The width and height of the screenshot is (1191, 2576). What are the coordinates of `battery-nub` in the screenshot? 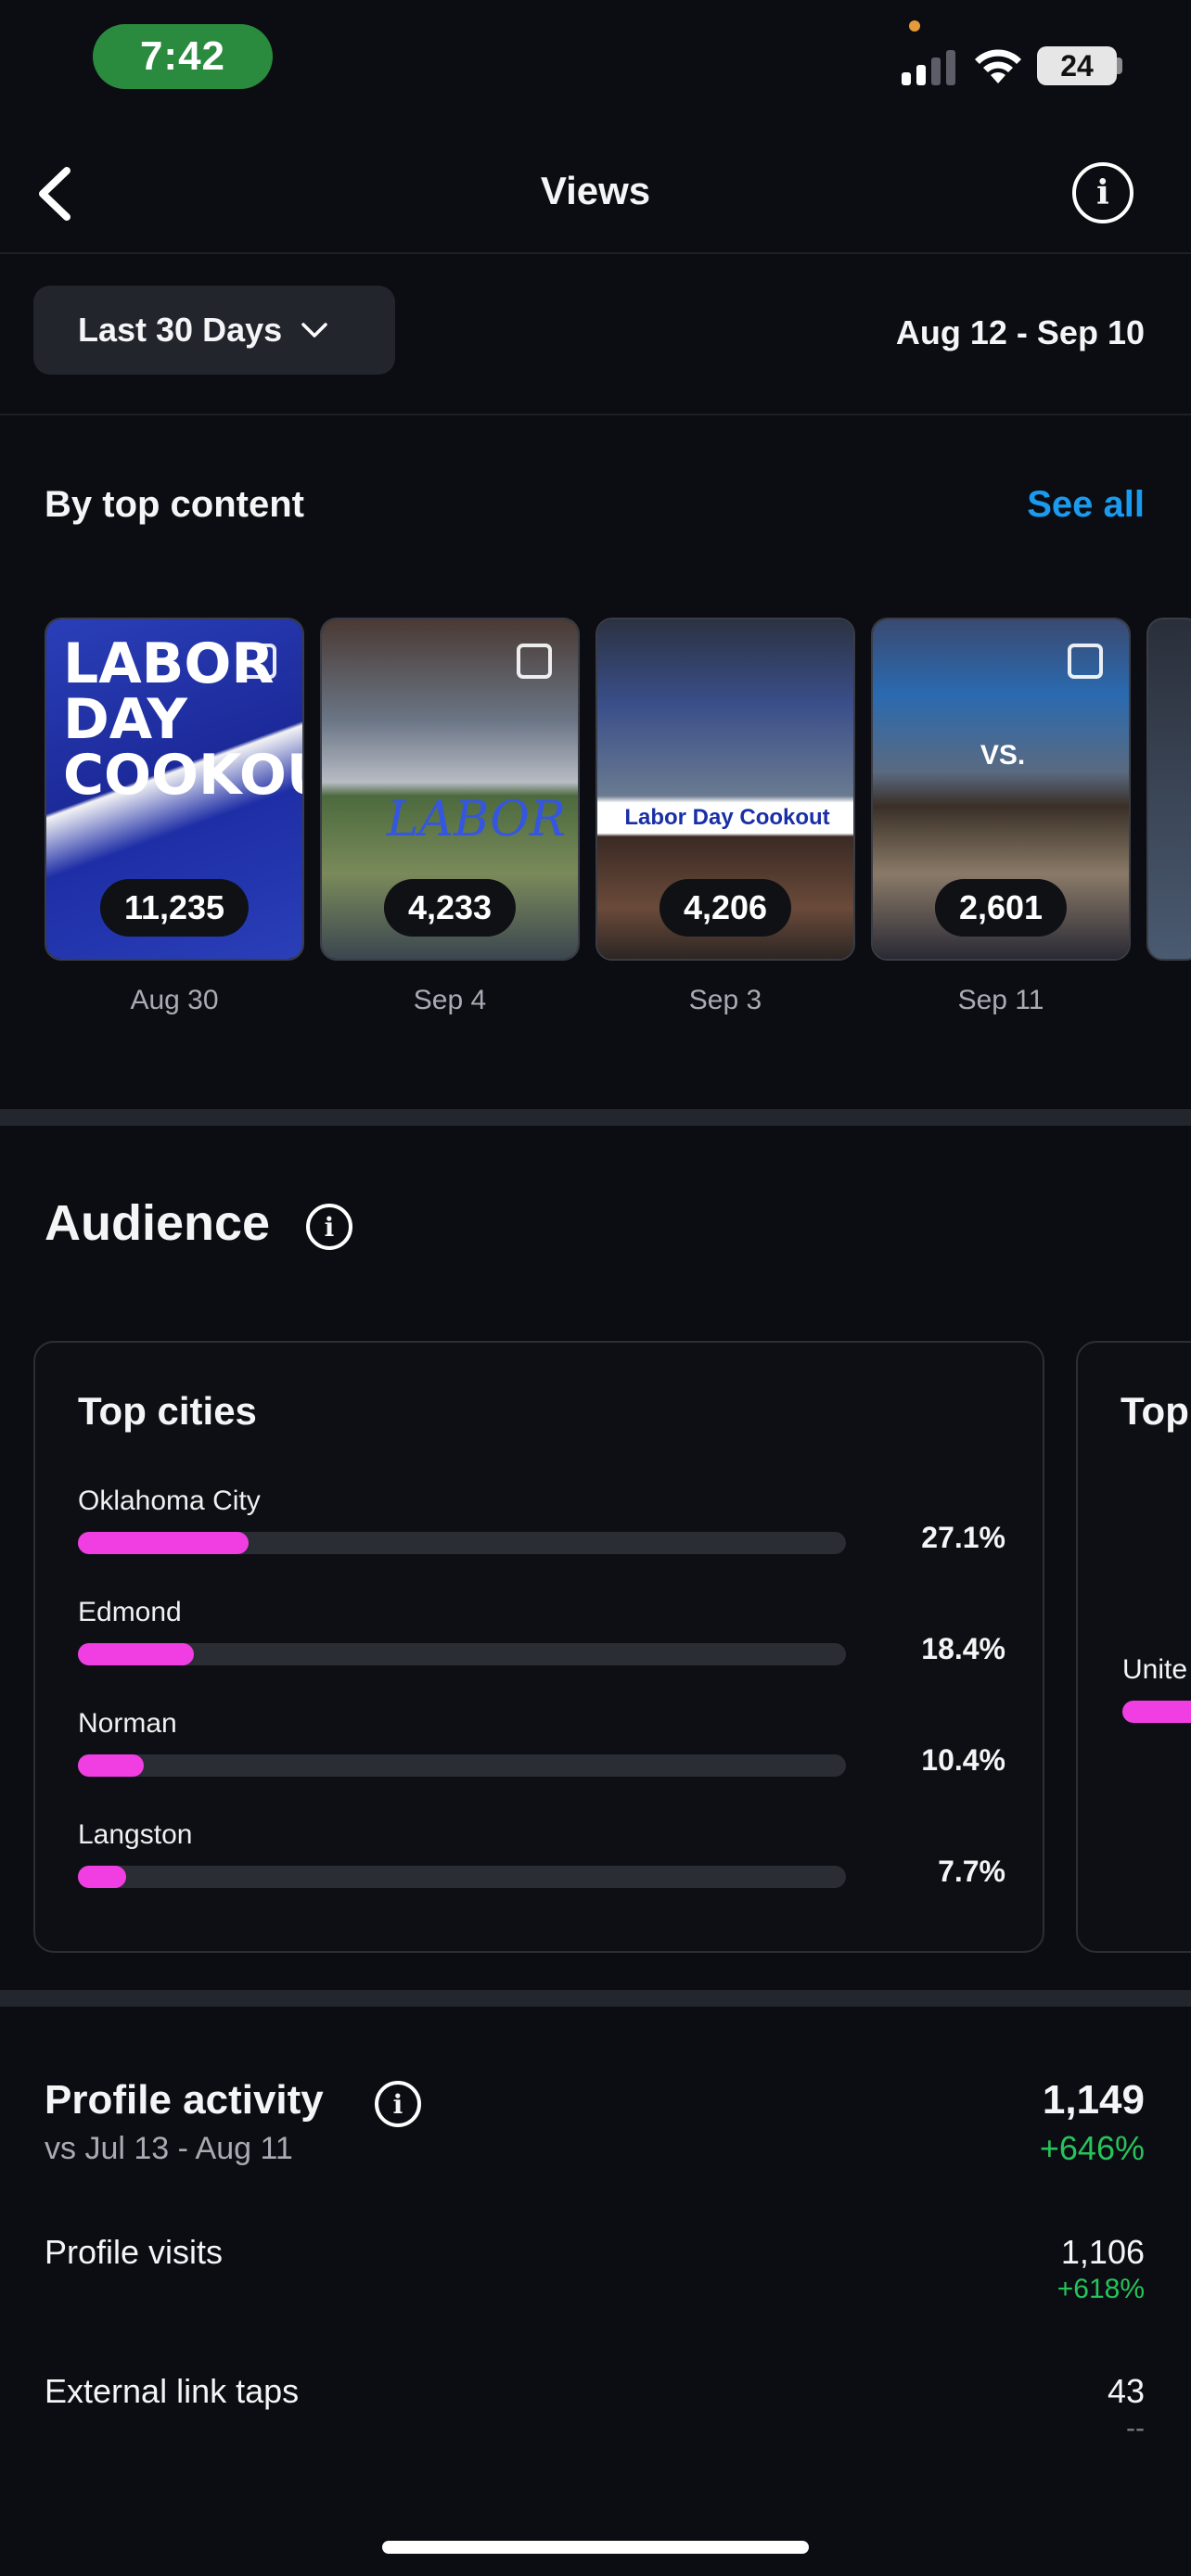 It's located at (1119, 66).